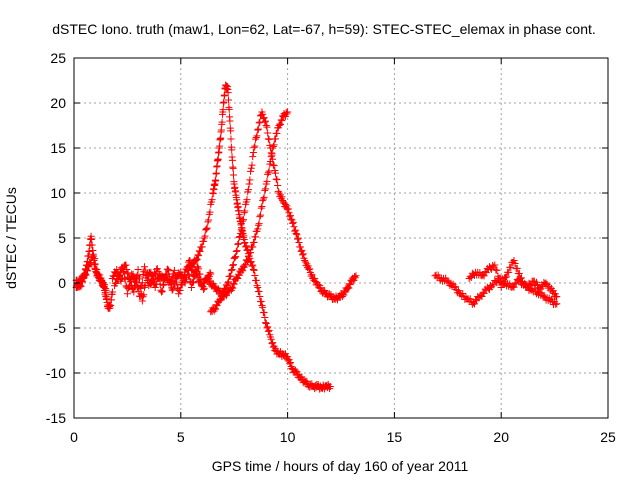 Image resolution: width=640 pixels, height=480 pixels. What do you see at coordinates (608, 437) in the screenshot?
I see `x-tick-label: 25` at bounding box center [608, 437].